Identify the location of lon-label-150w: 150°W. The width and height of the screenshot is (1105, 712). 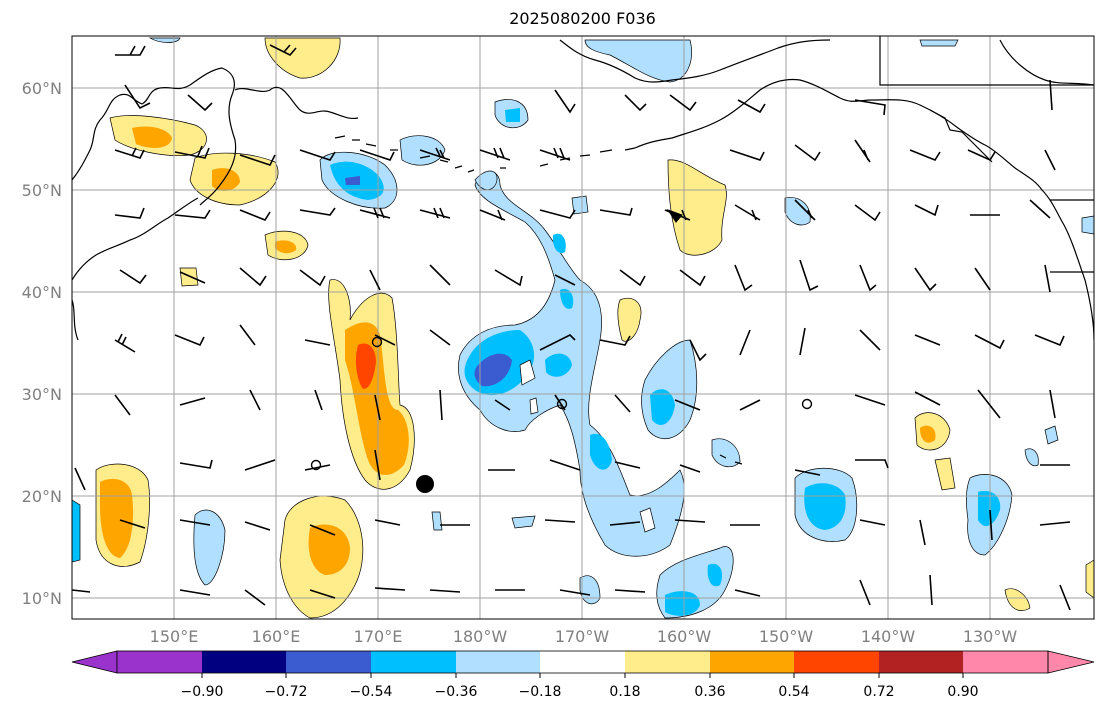
(786, 636).